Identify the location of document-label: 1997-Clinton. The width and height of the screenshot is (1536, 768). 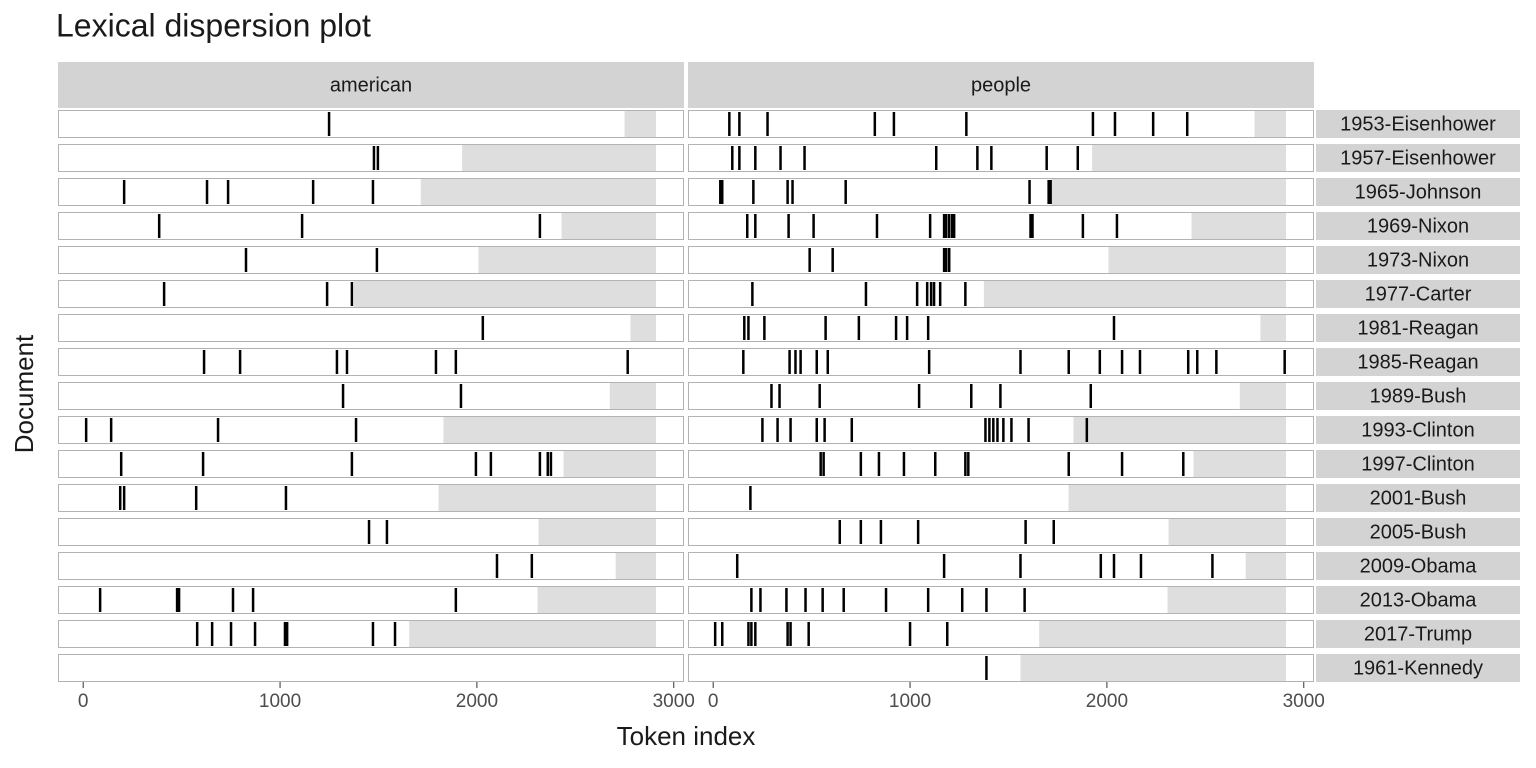
(1417, 464).